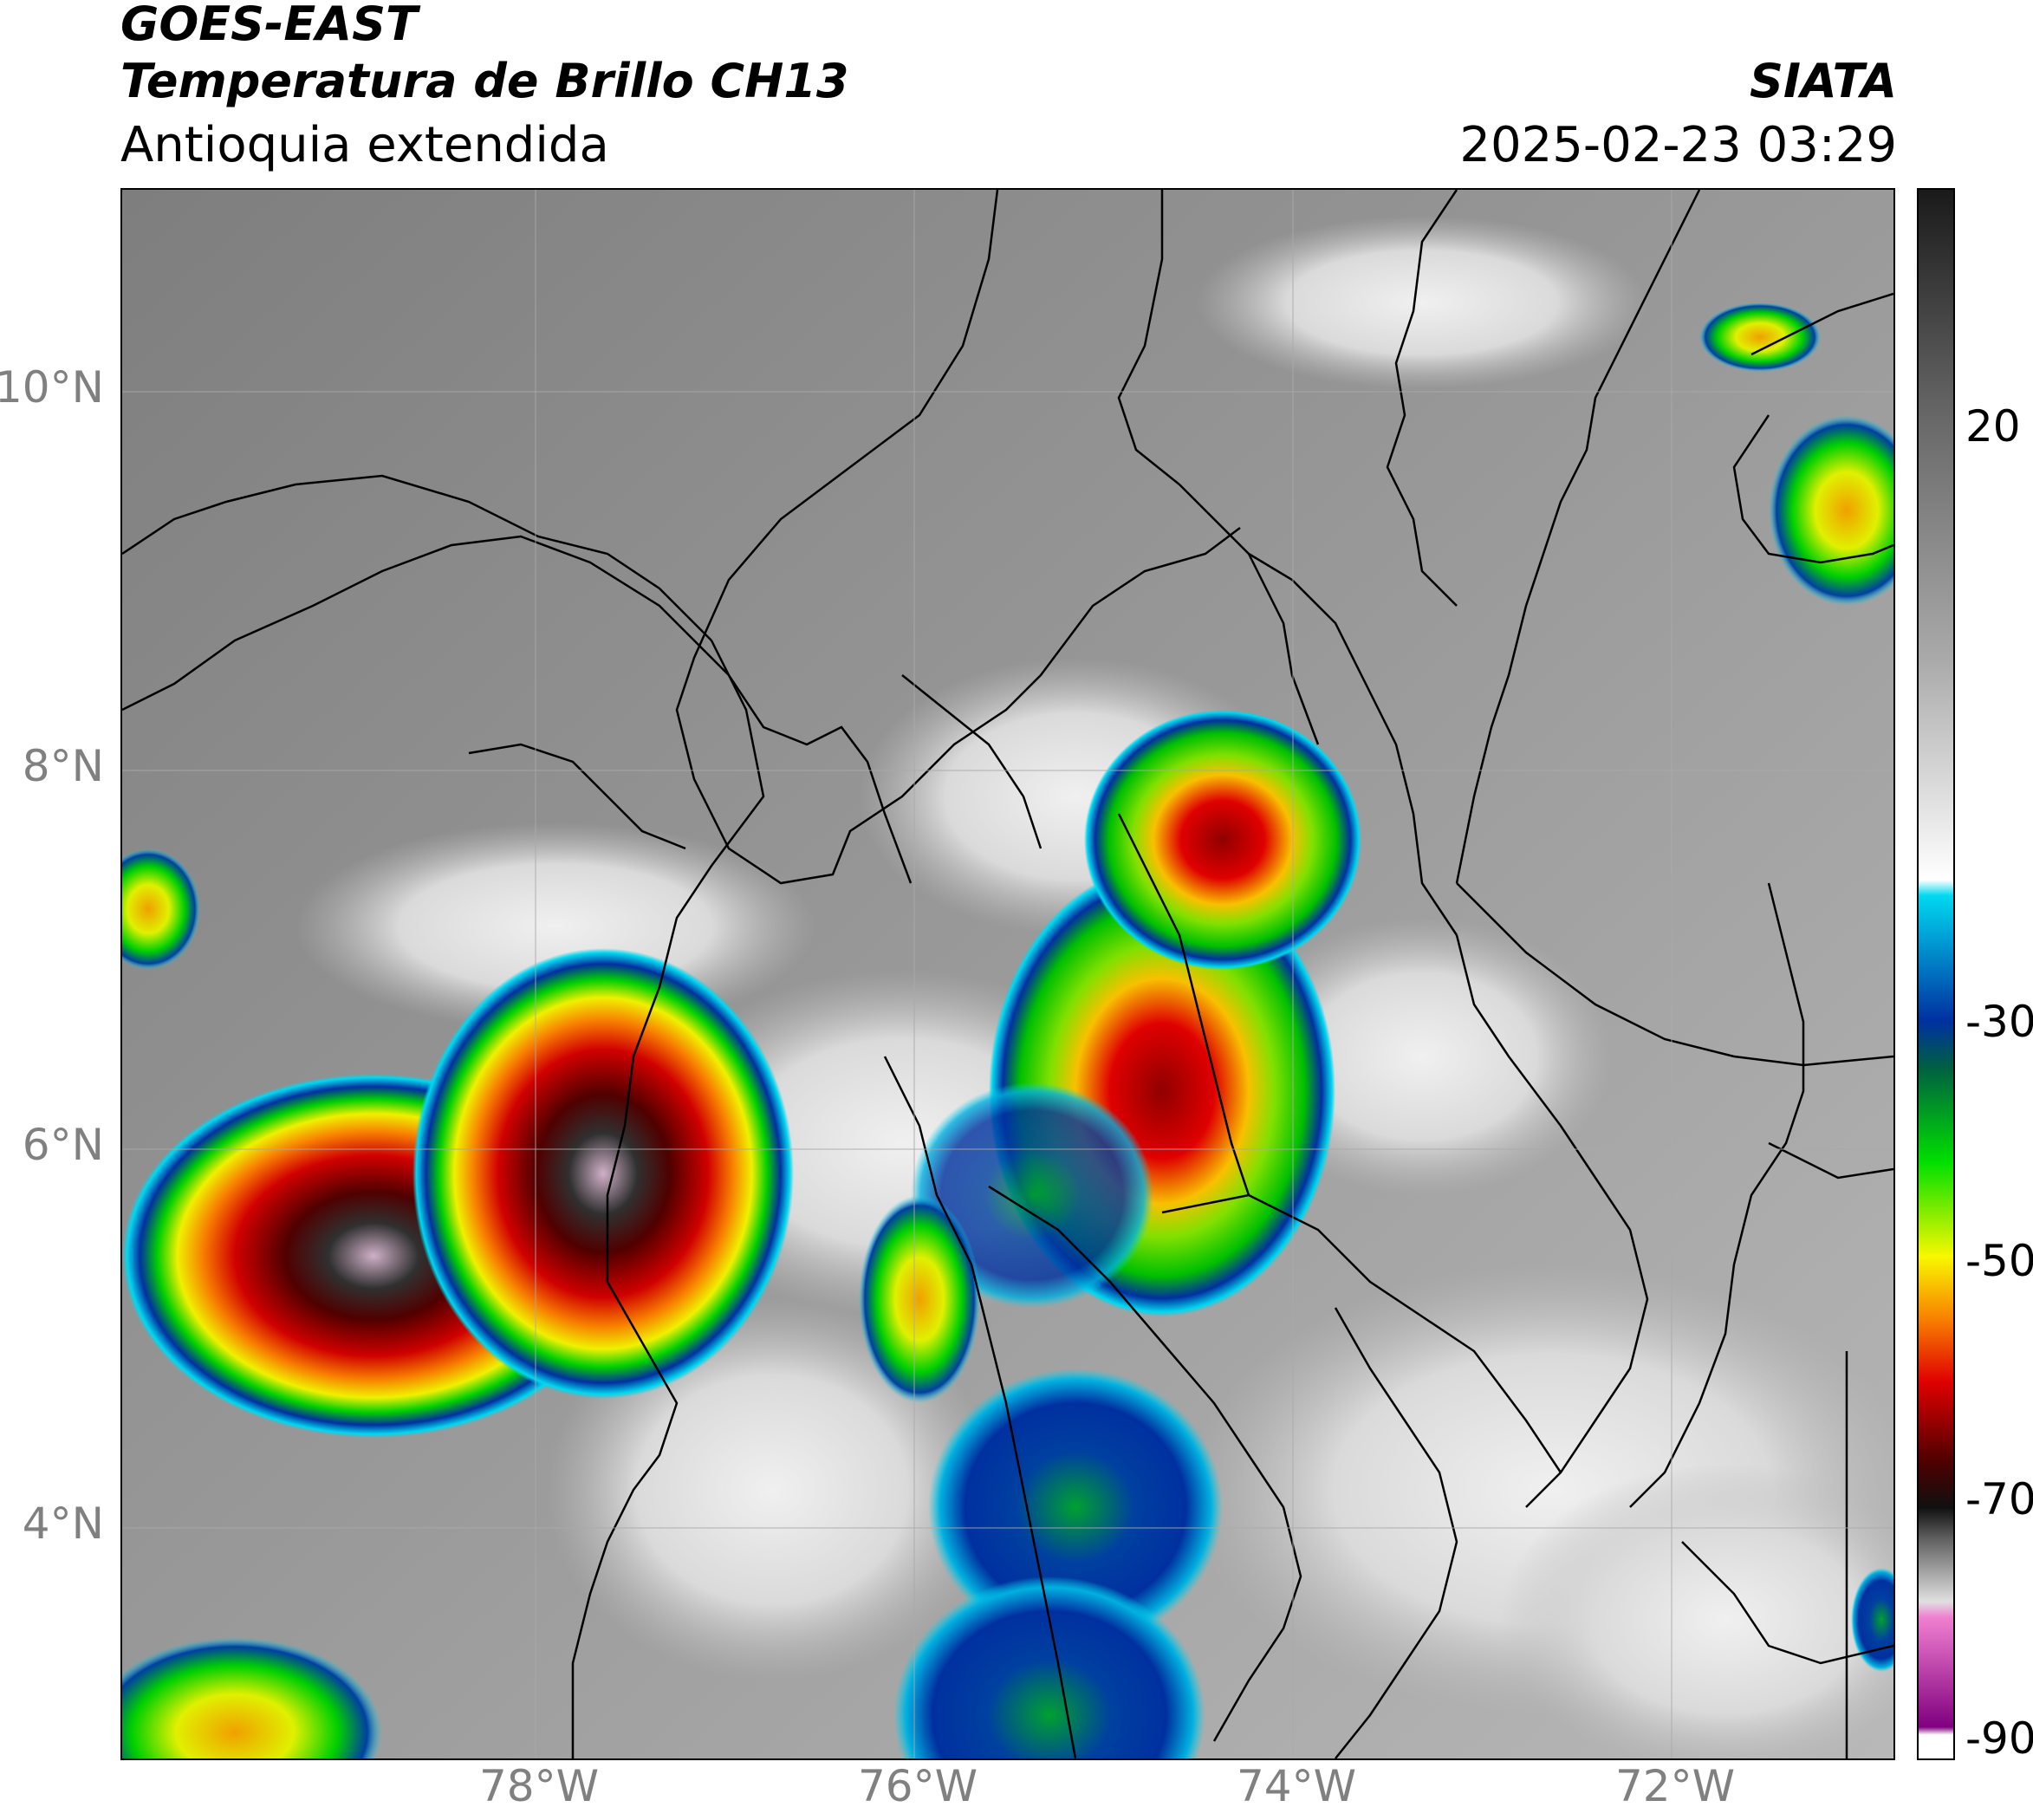 The height and width of the screenshot is (1820, 2033). Describe the element at coordinates (1999, 1499) in the screenshot. I see `colorbar-tick-minus70: -70` at that location.